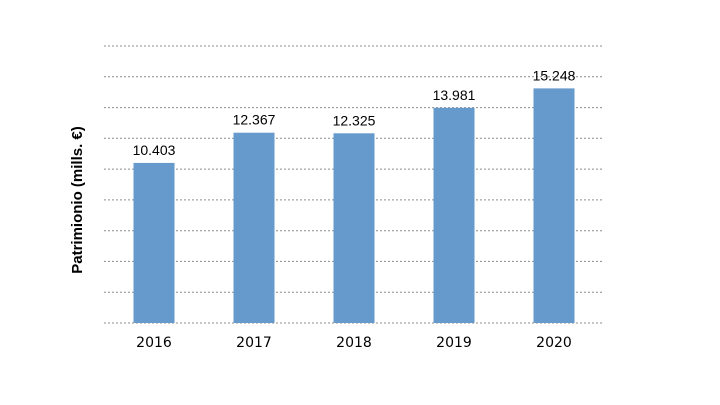 This screenshot has width=720, height=405. Describe the element at coordinates (154, 343) in the screenshot. I see `x-tick-label-2016: 2016` at that location.